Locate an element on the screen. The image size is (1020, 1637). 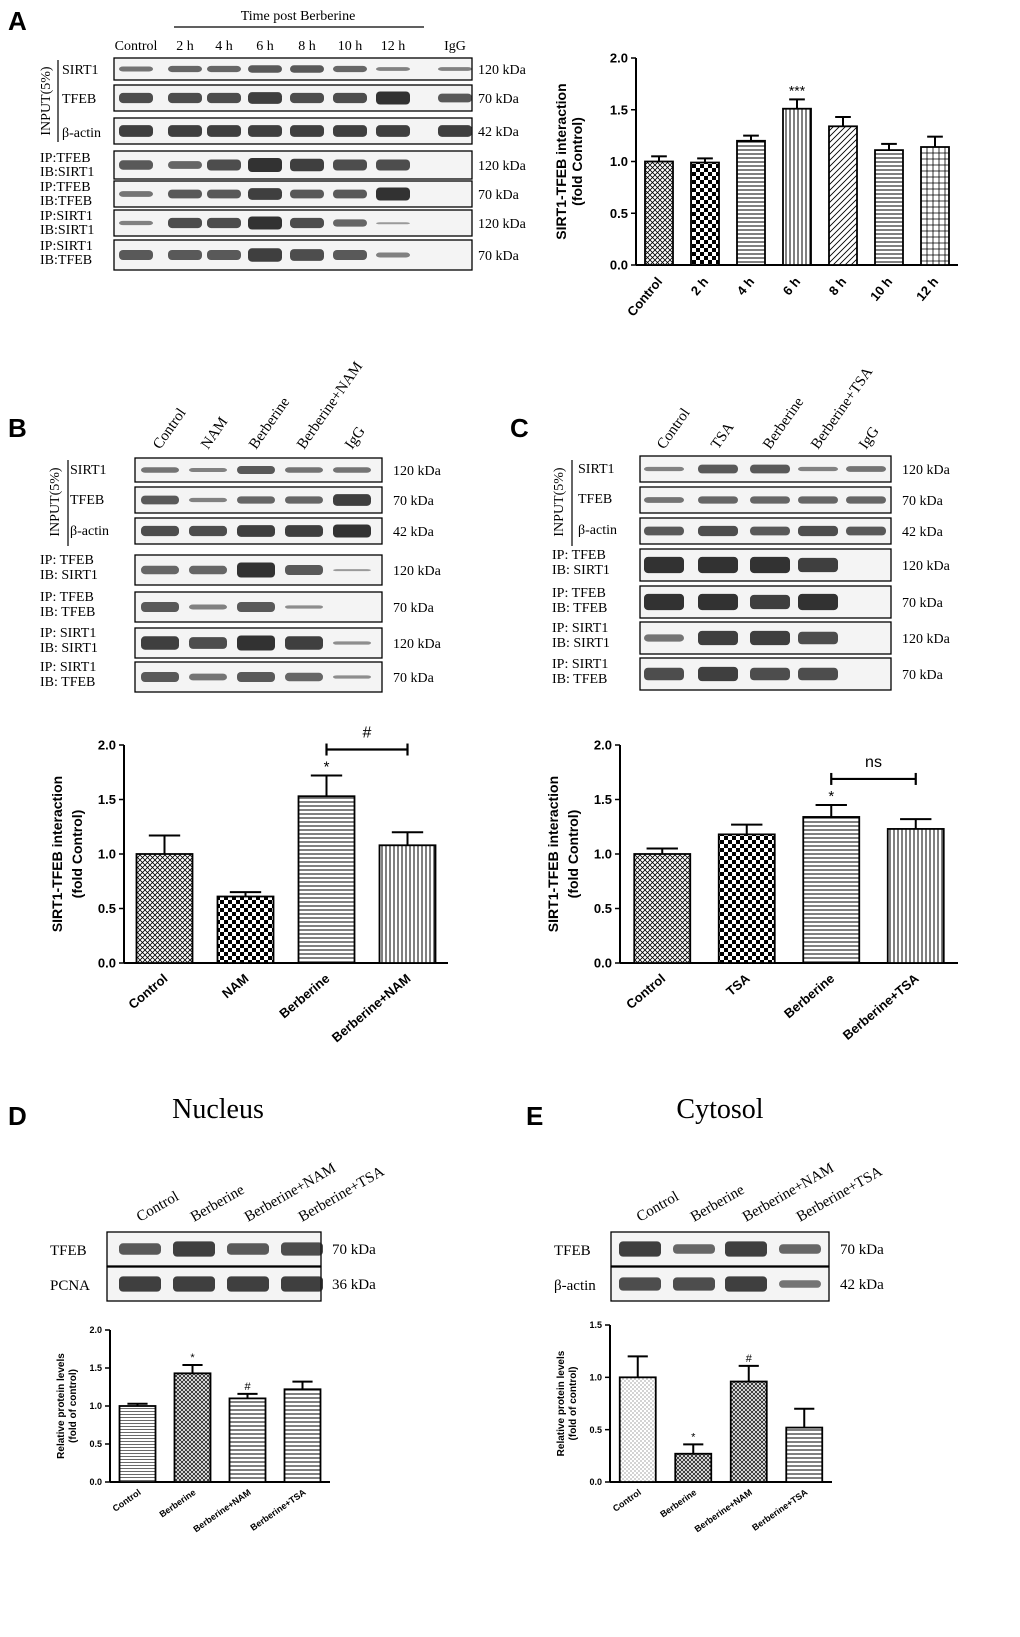
cytosol-title: Cytosol is located at coordinates (719, 1109).